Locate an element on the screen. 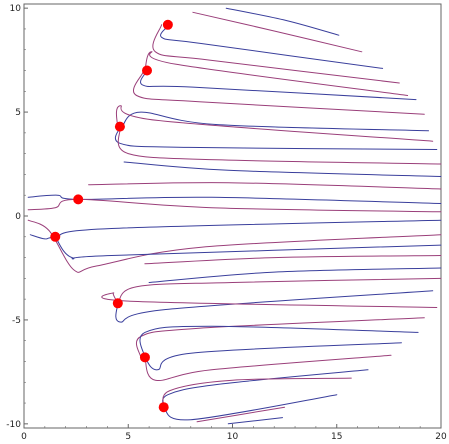 Image resolution: width=449 pixels, height=444 pixels. x-tick-label-4: 20 is located at coordinates (441, 437).